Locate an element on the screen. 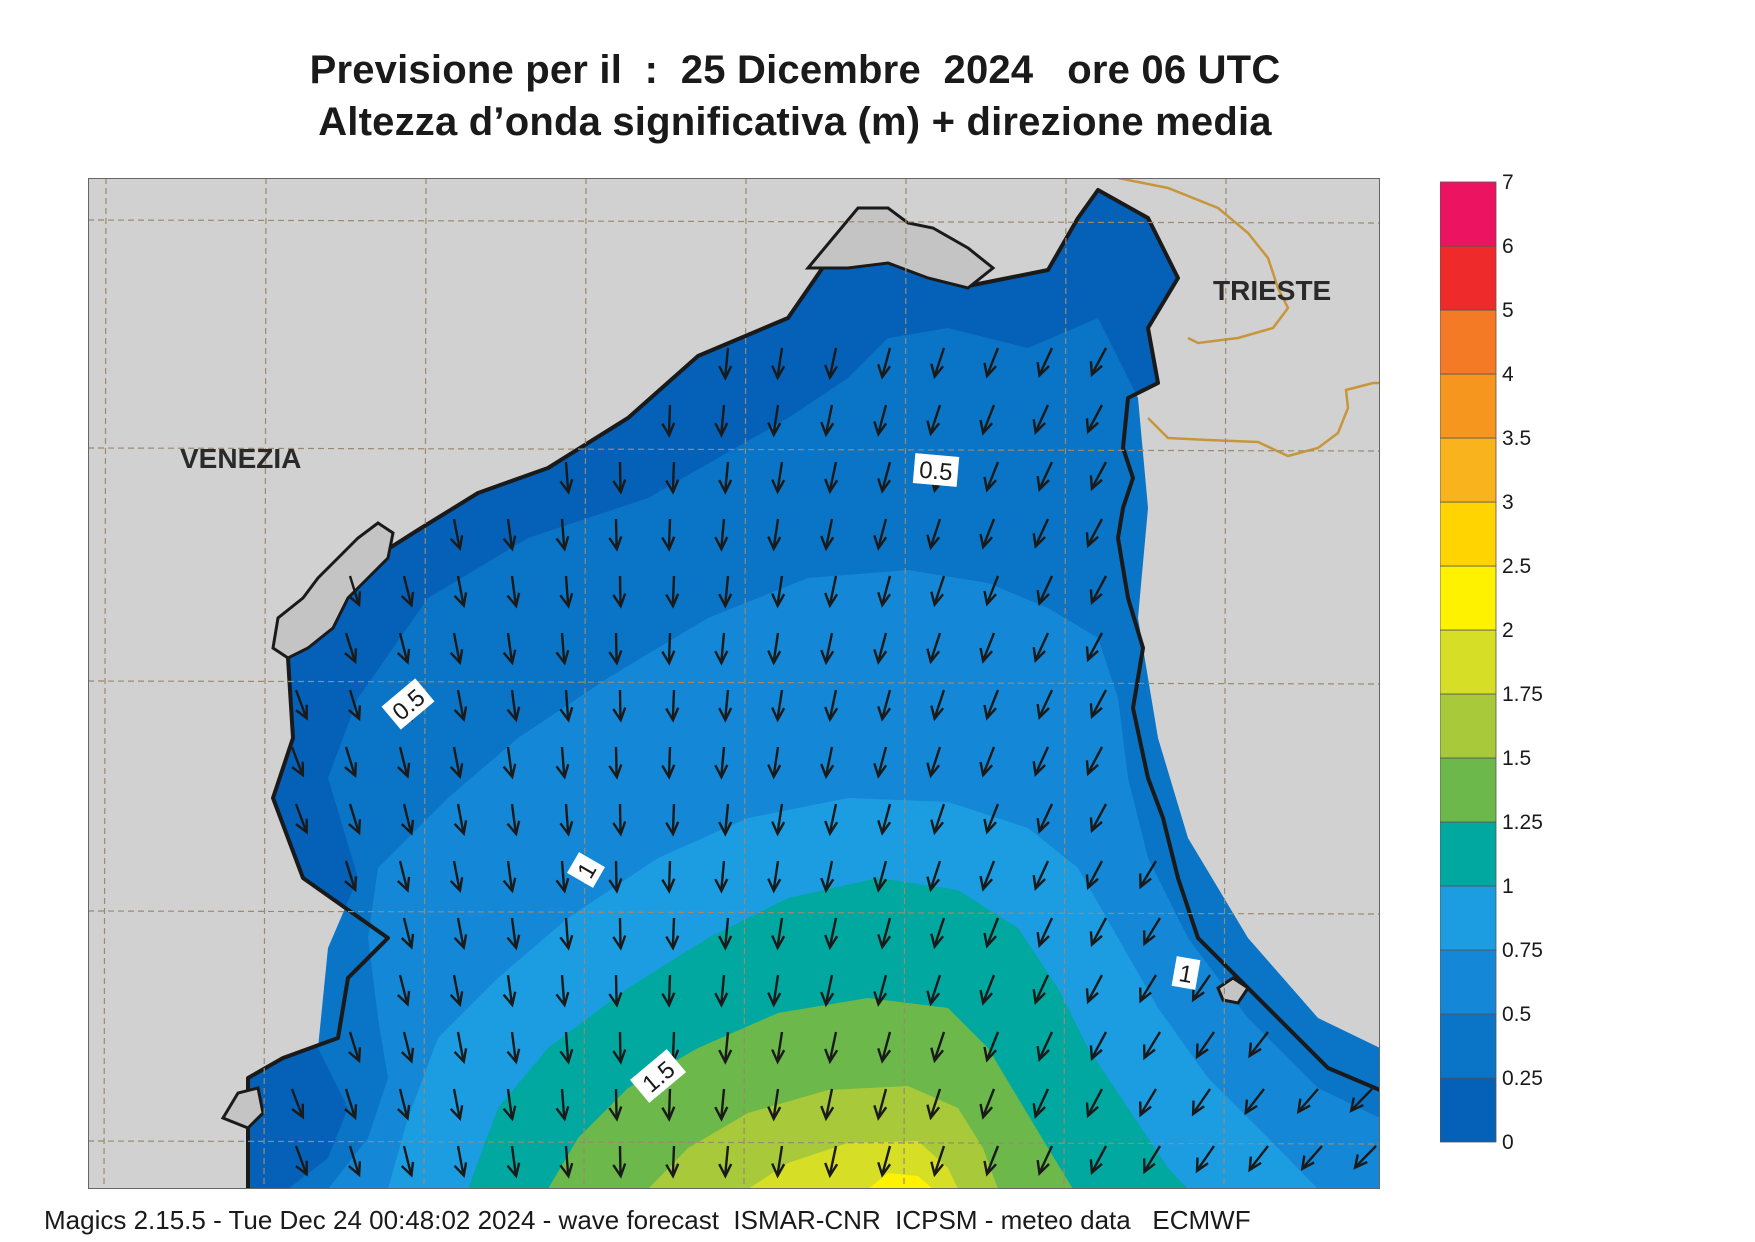 The height and width of the screenshot is (1242, 1755). colorbar-tick-label: 0.5 is located at coordinates (1516, 1014).